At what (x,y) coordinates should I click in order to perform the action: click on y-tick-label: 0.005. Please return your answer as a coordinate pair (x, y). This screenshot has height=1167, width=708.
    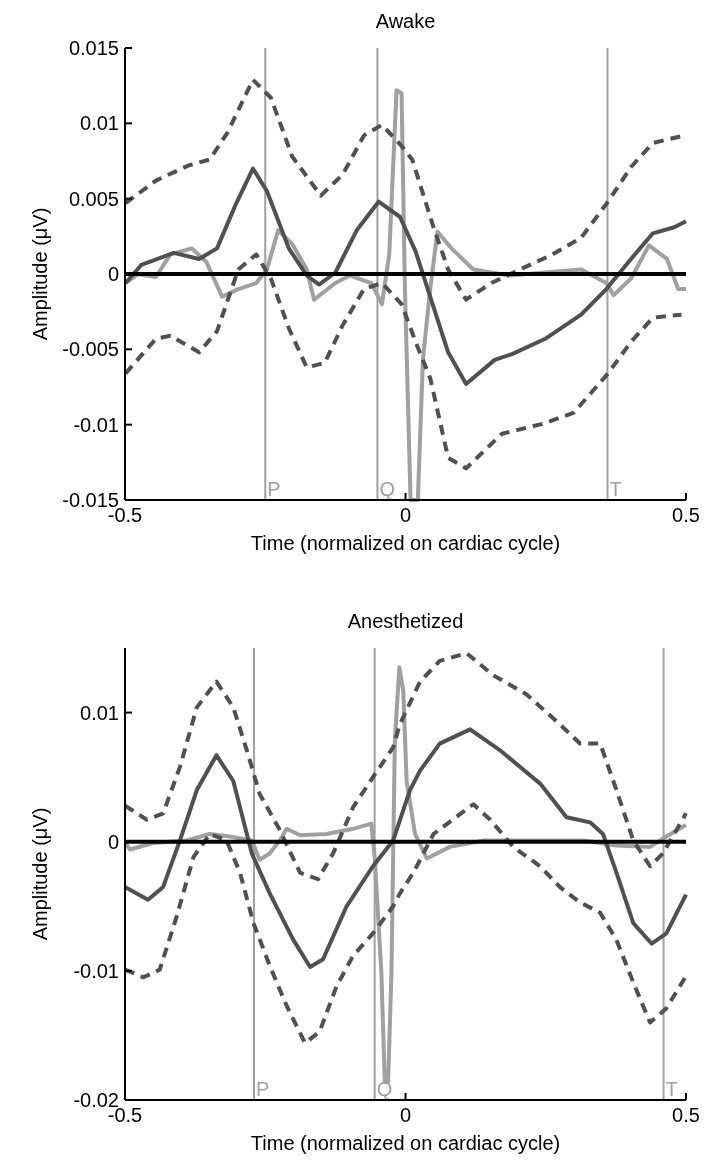
    Looking at the image, I should click on (93, 198).